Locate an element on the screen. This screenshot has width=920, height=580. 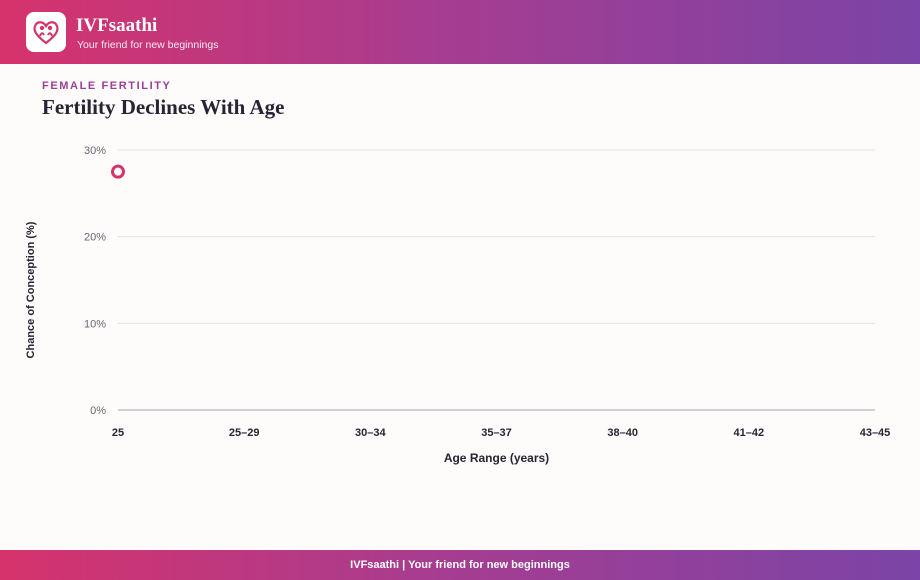
header-bar: IVFsaathi Your friend for new beginnings is located at coordinates (460, 32).